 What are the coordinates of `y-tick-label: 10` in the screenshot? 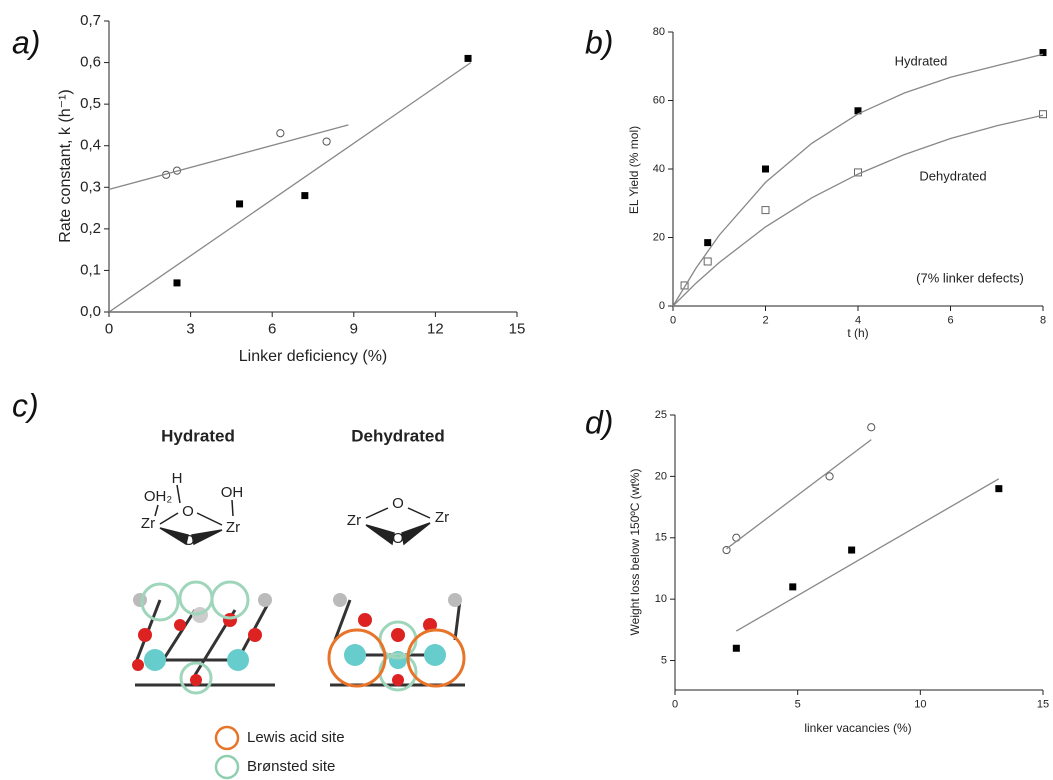 It's located at (661, 599).